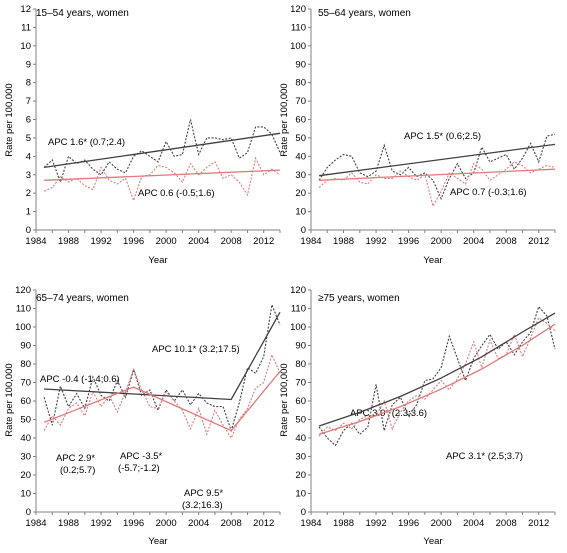 This screenshot has width=567, height=553. I want to click on annotation: APC 0.7 (-0.3;1.6), so click(488, 192).